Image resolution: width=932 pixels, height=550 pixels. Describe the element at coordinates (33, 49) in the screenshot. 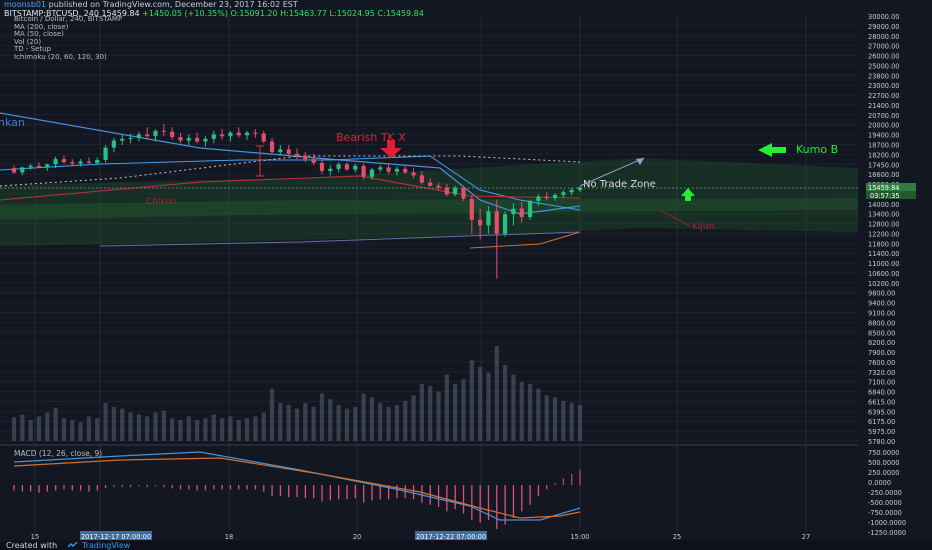

I see `legend-item: TD - Setup` at that location.